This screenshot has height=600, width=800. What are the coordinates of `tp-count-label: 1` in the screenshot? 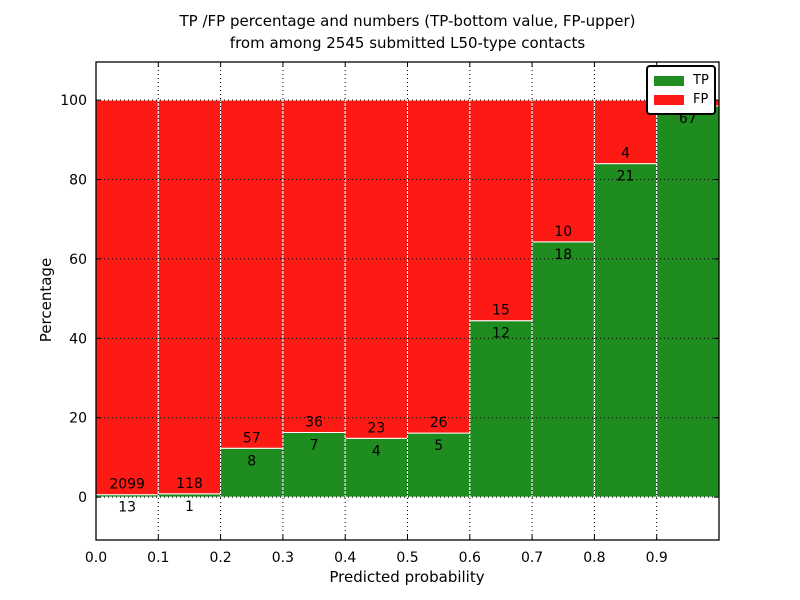 It's located at (189, 507).